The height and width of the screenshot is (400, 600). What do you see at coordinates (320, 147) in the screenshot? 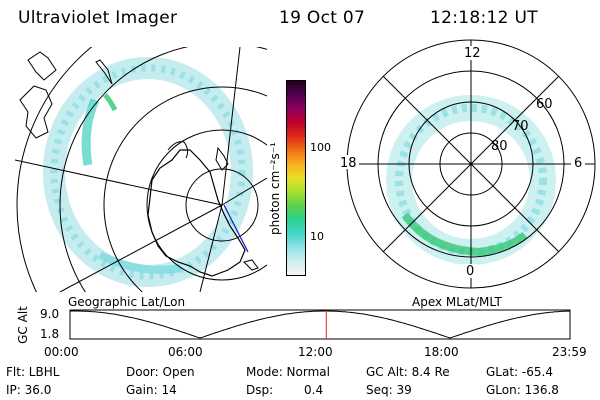
I see `colorbar-tick-100: 100` at bounding box center [320, 147].